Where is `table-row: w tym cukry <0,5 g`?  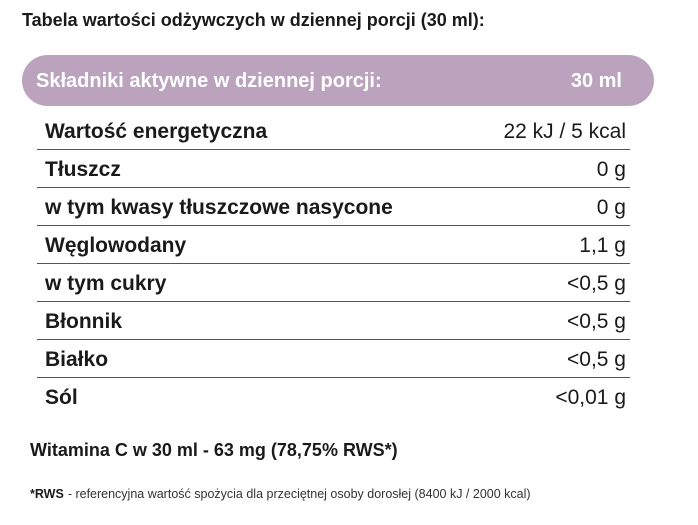
table-row: w tym cukry <0,5 g is located at coordinates (333, 283).